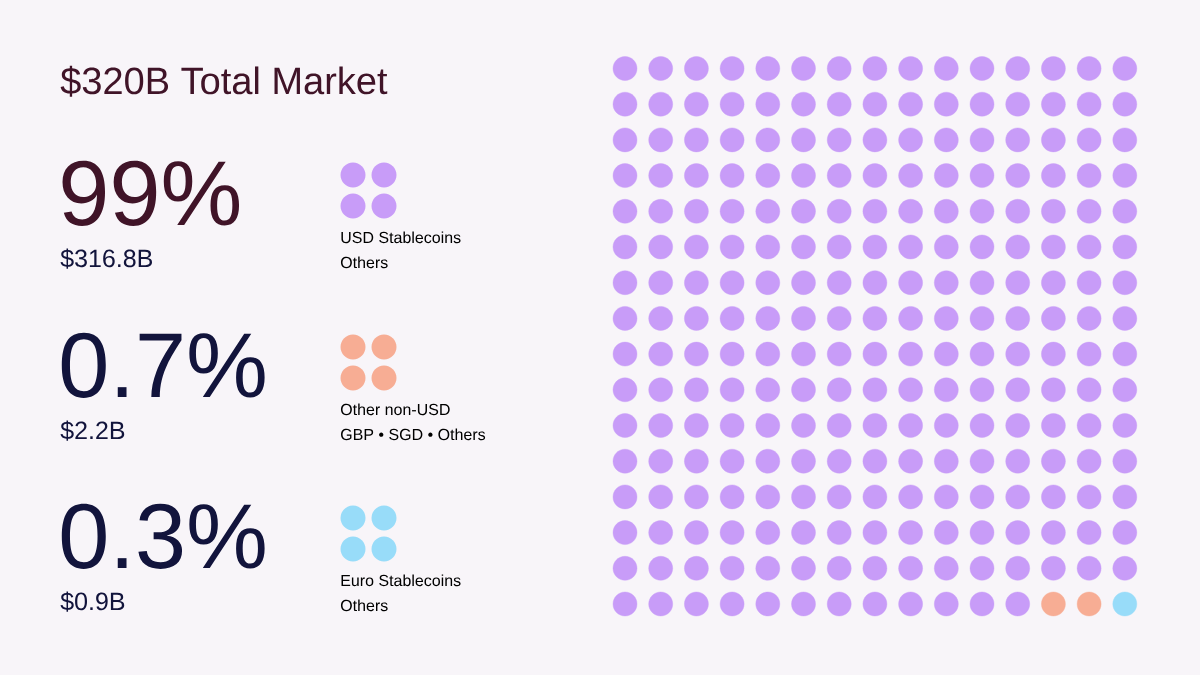 This screenshot has height=675, width=1200. I want to click on data-label: 99%, so click(151, 193).